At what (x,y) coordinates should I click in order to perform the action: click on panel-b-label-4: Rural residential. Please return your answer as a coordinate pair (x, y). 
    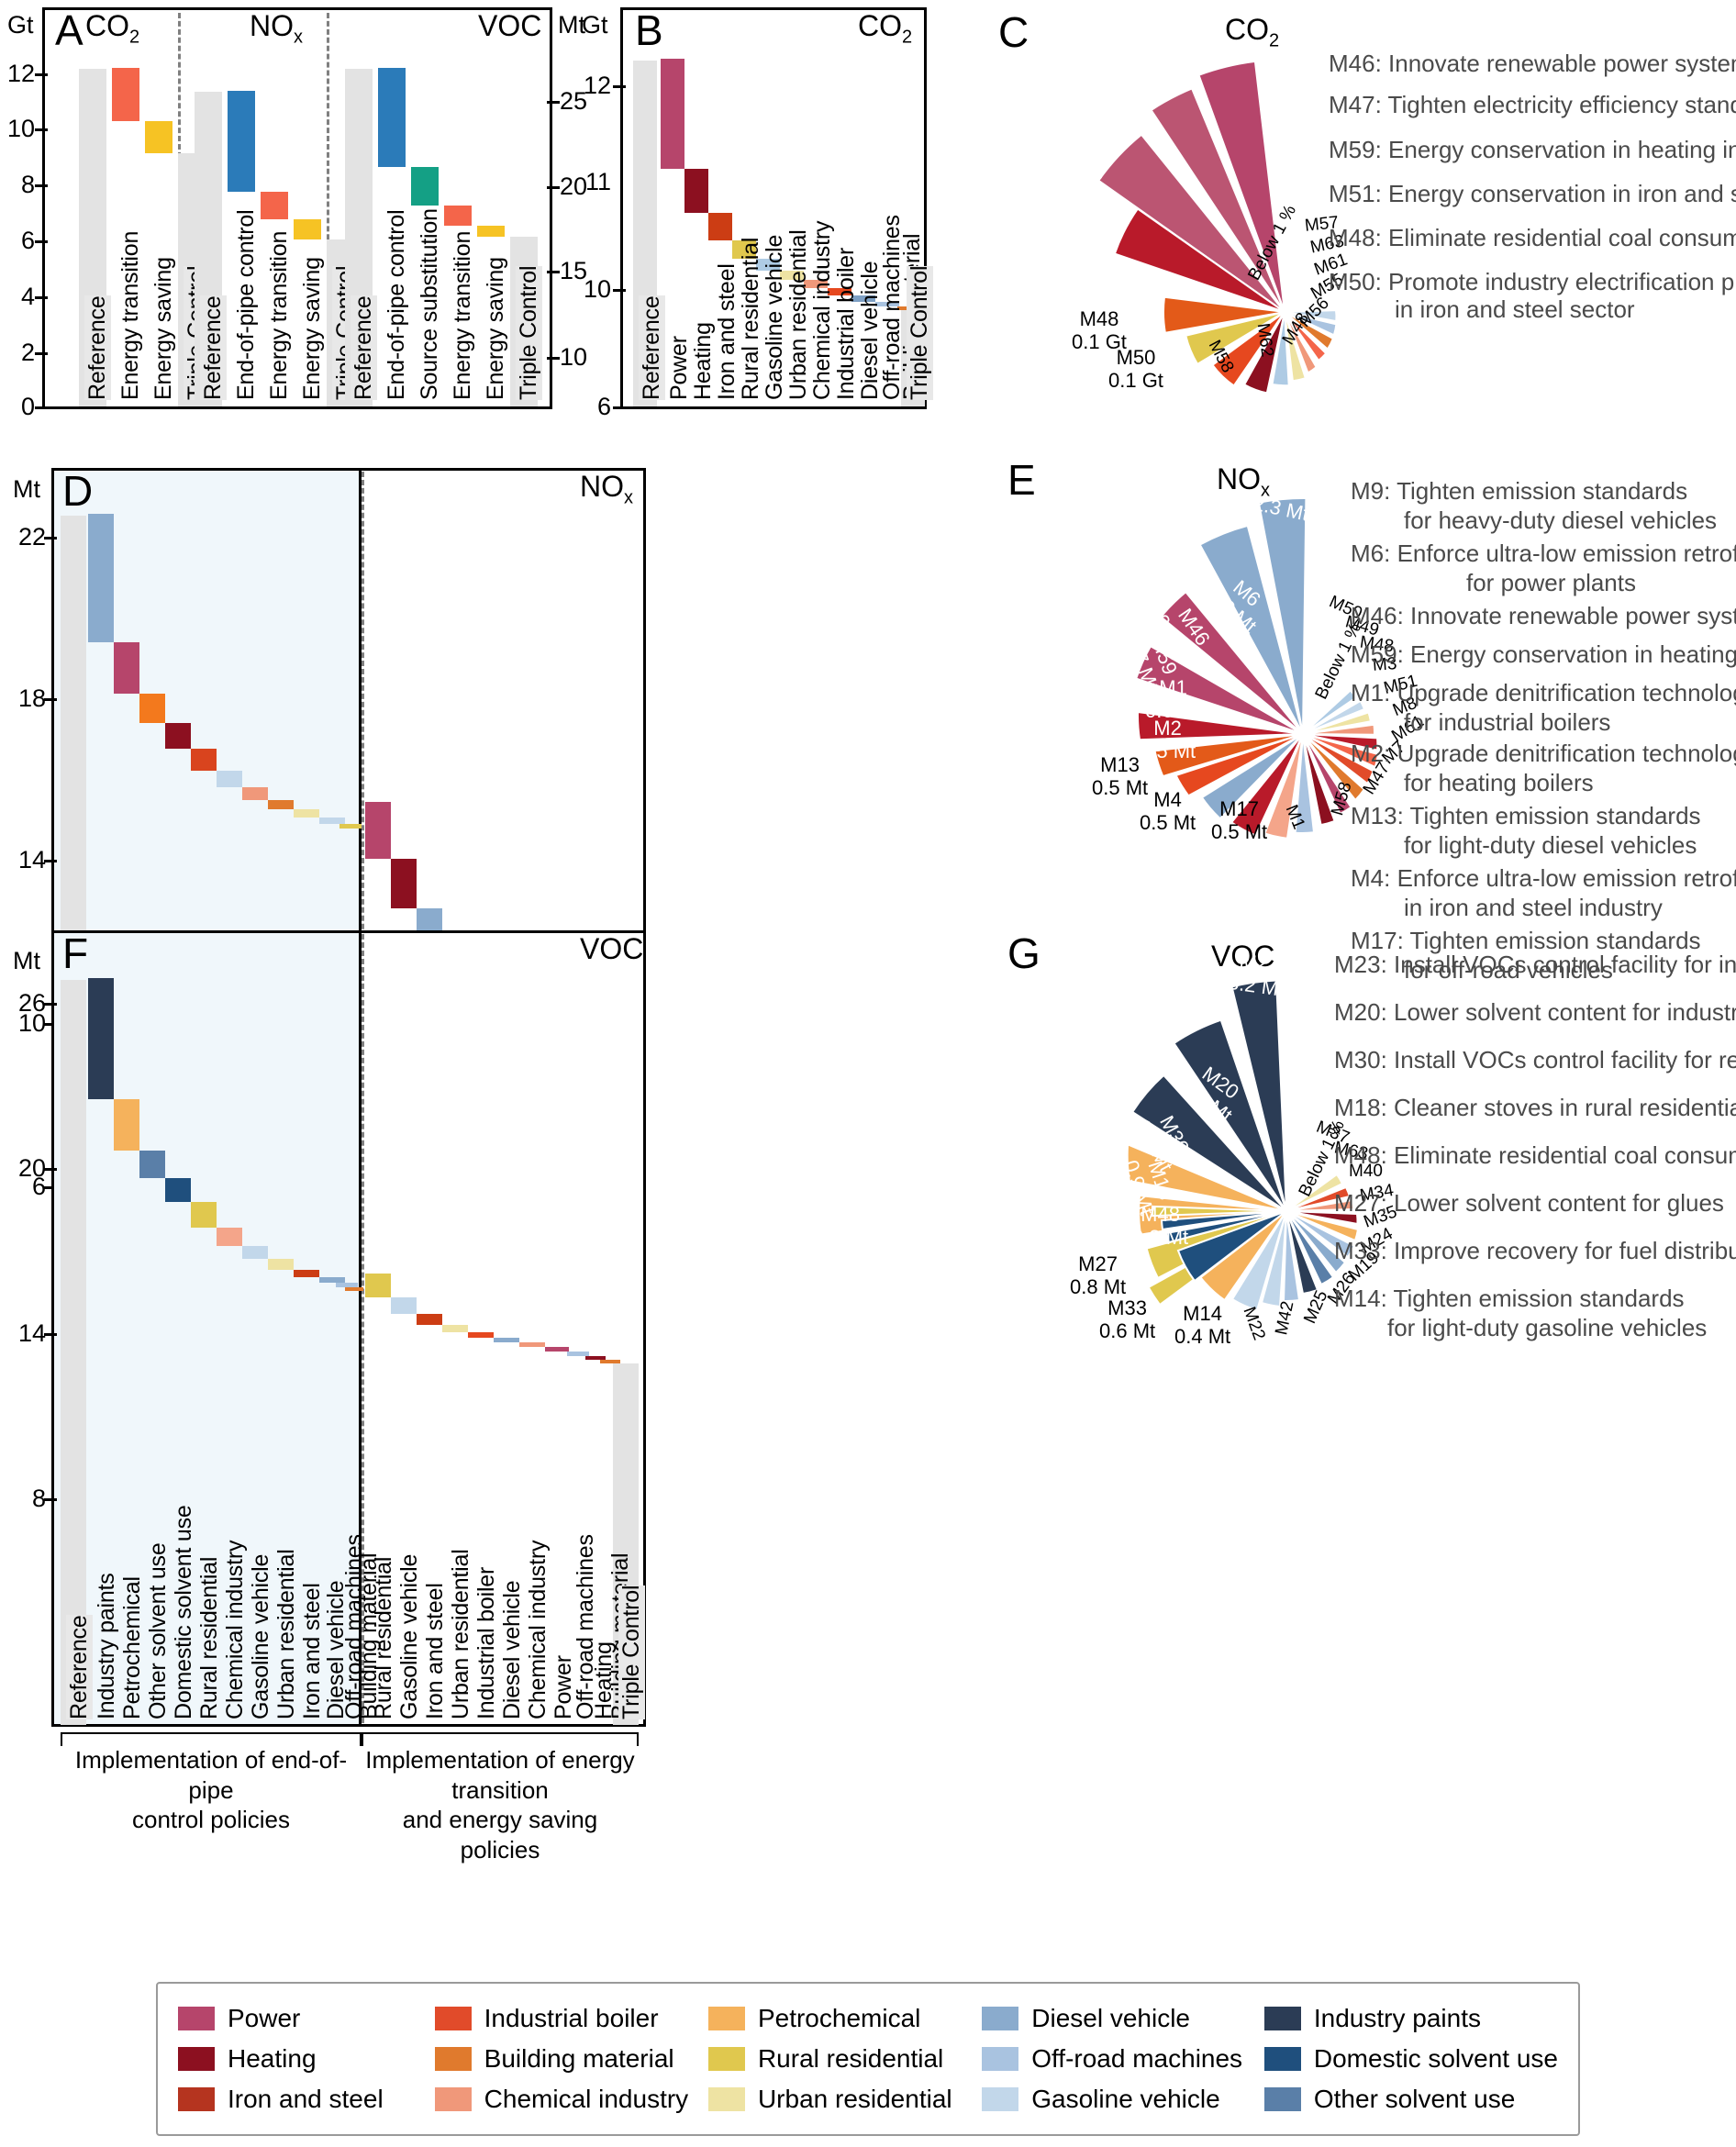
    Looking at the image, I should click on (750, 318).